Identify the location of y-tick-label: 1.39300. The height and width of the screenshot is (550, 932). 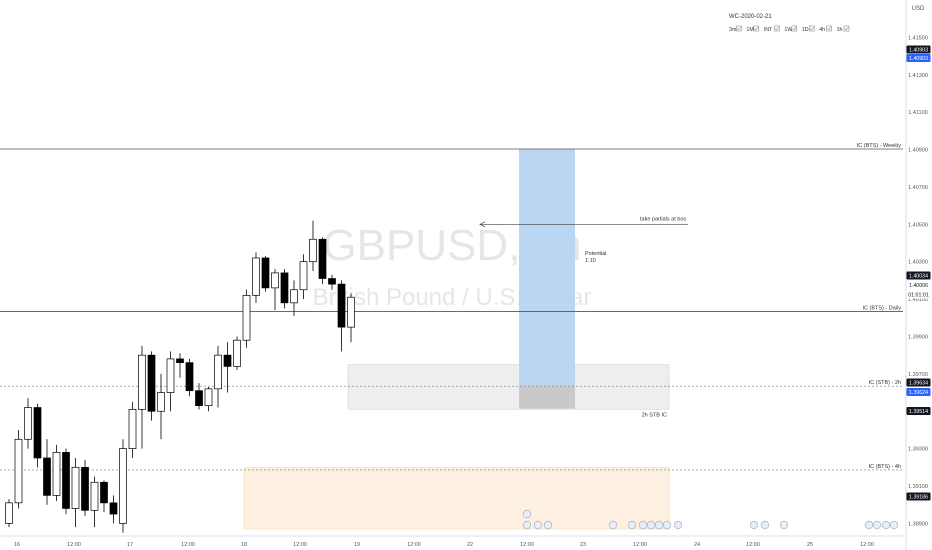
(918, 450).